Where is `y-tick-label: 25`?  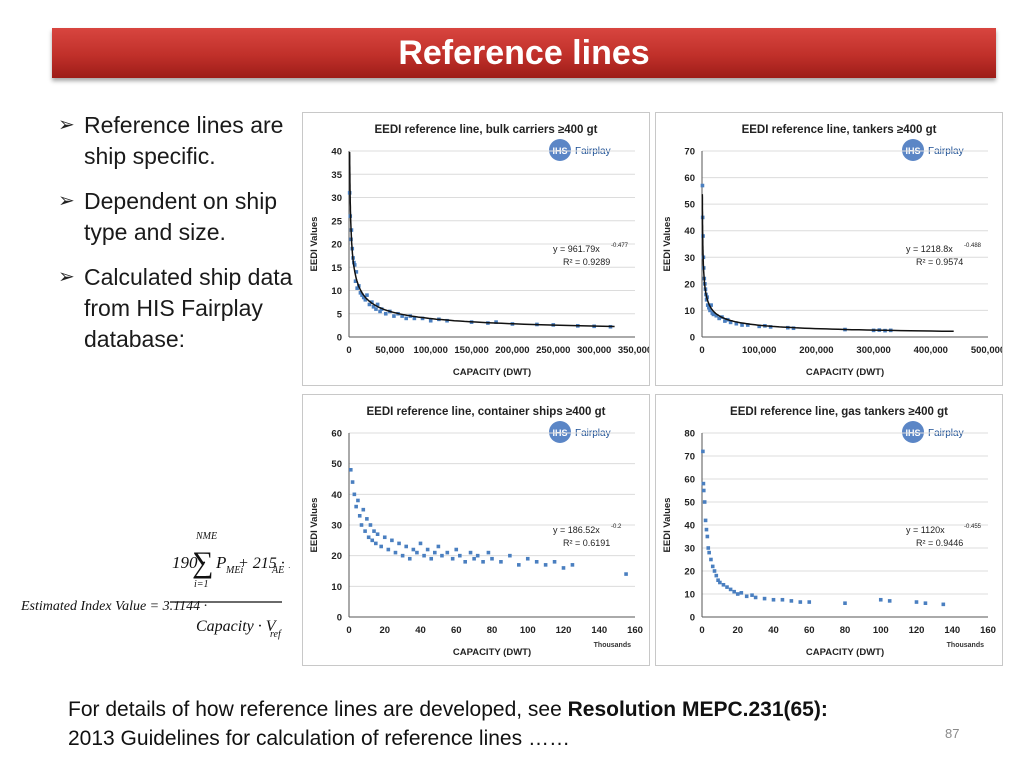
y-tick-label: 25 is located at coordinates (336, 221).